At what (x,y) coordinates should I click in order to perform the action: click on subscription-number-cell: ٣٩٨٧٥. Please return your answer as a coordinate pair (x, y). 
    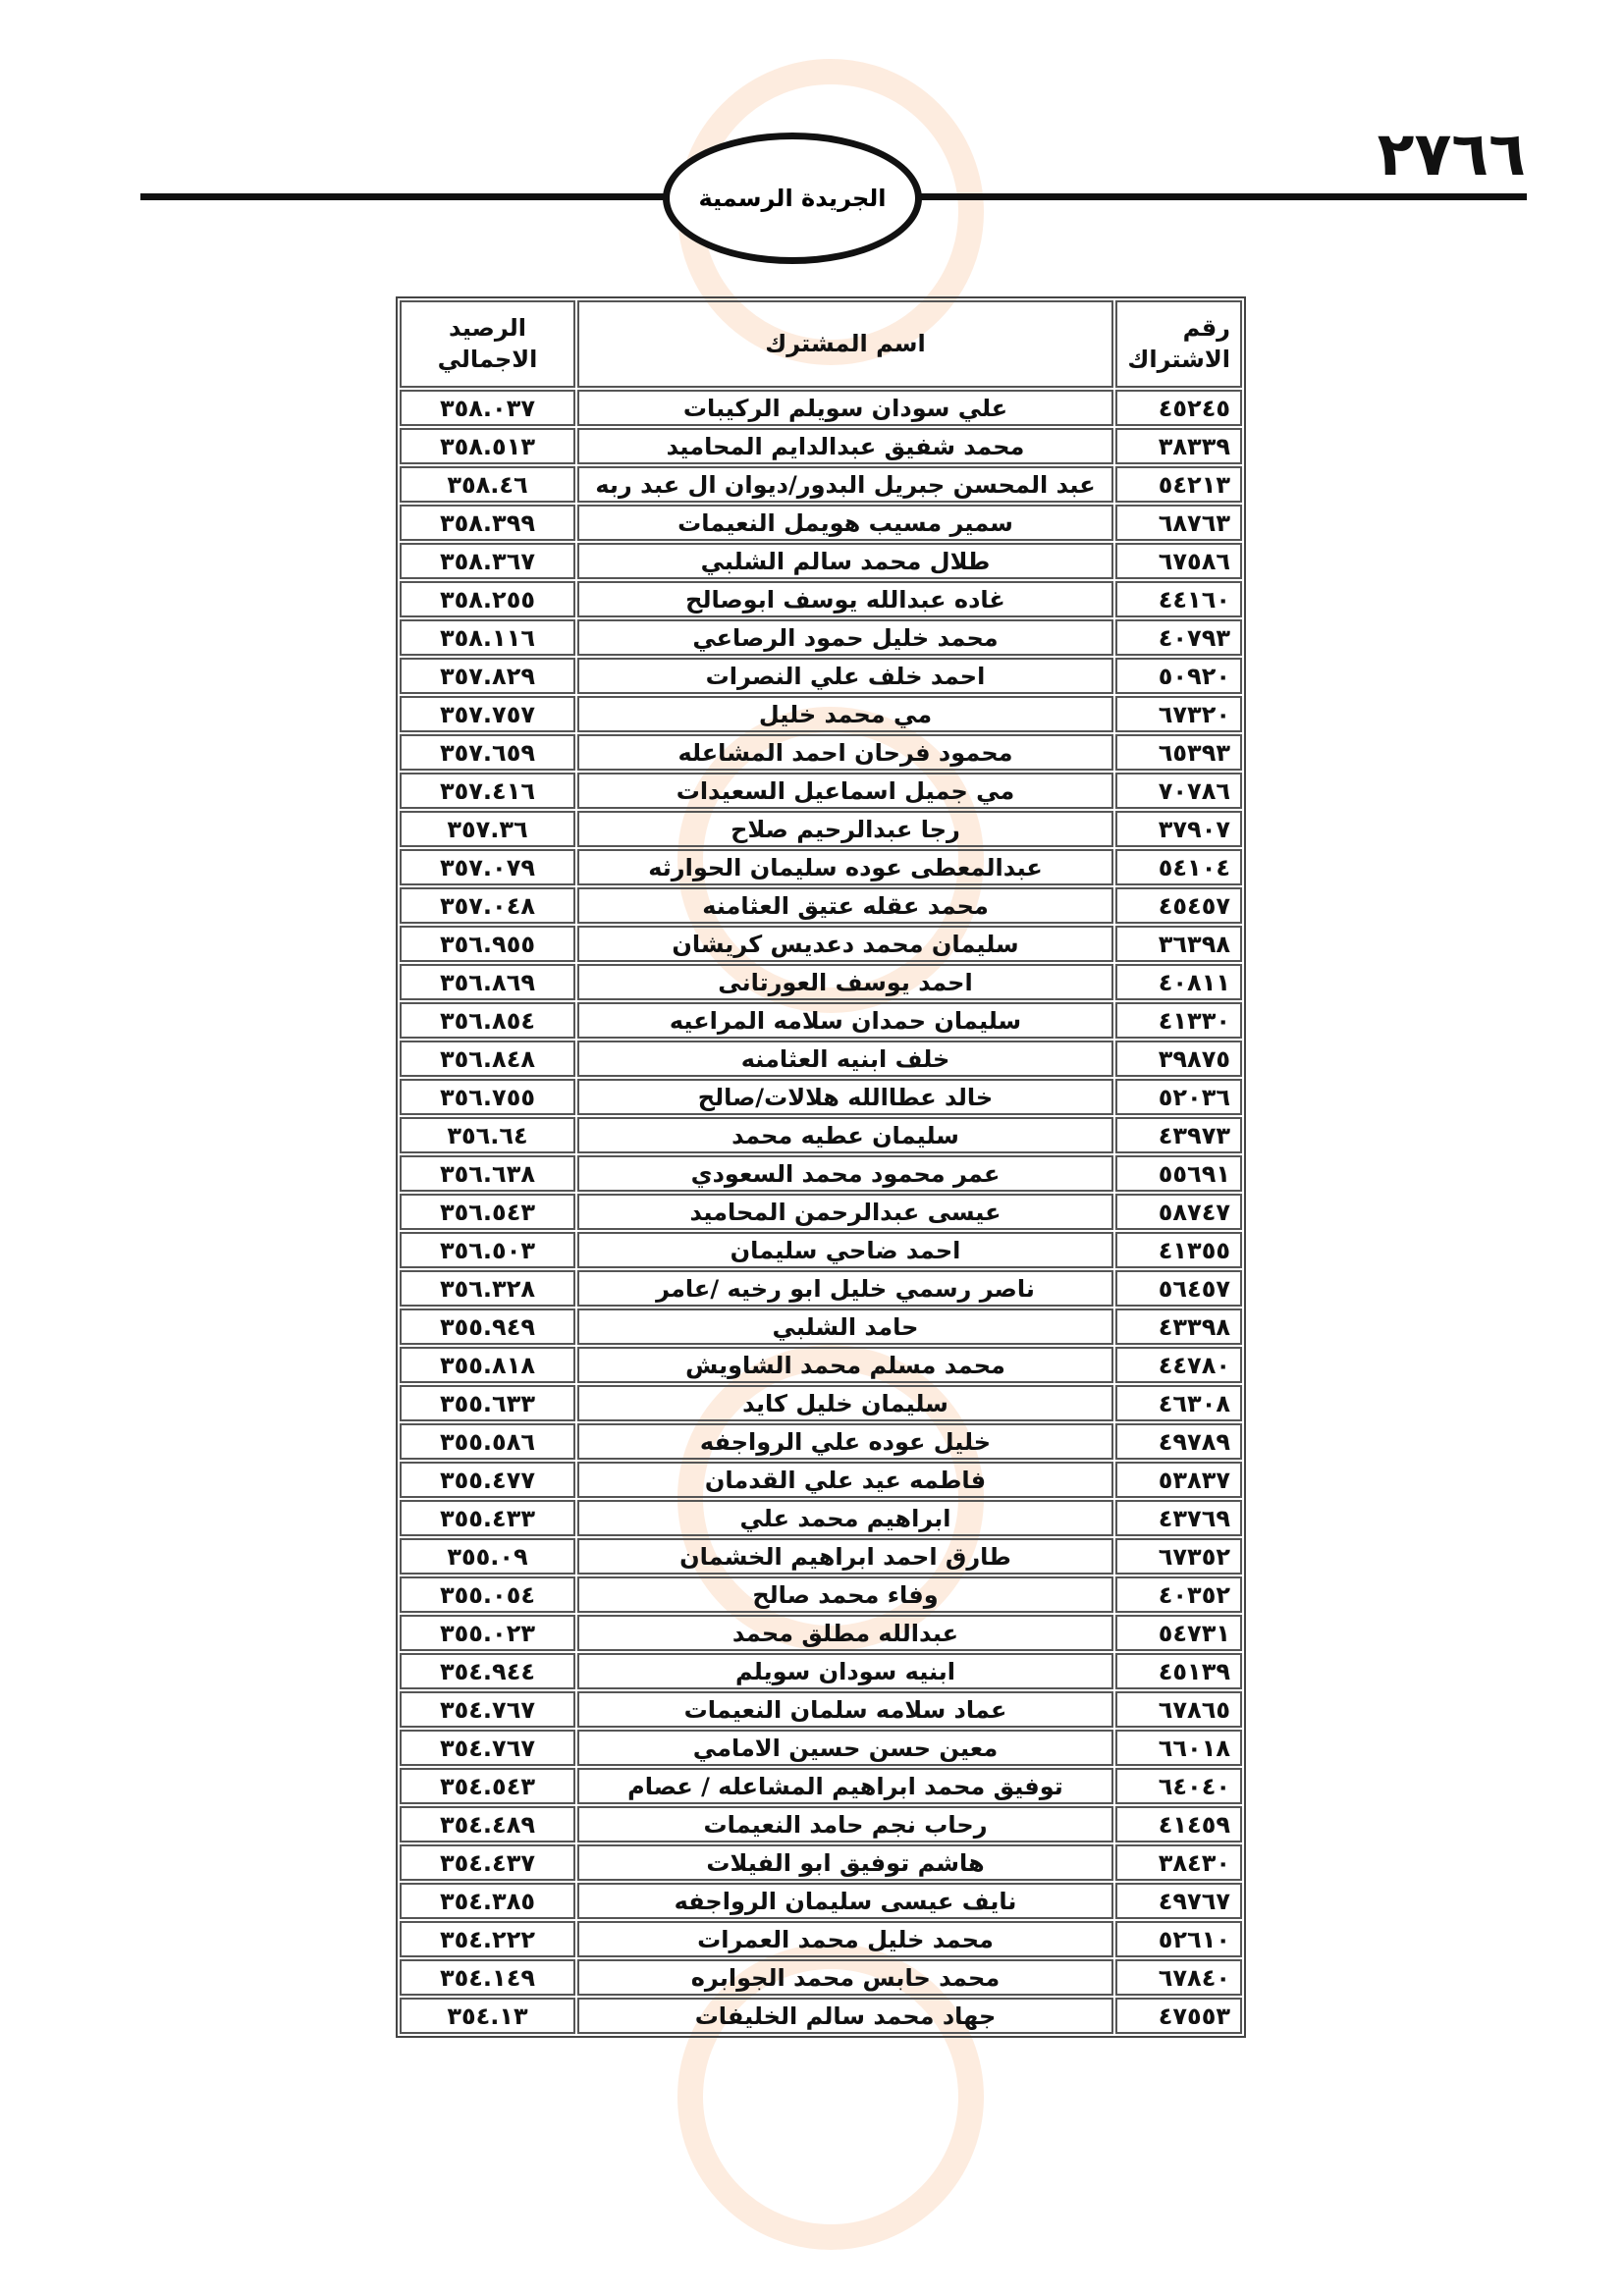
    Looking at the image, I should click on (1178, 1059).